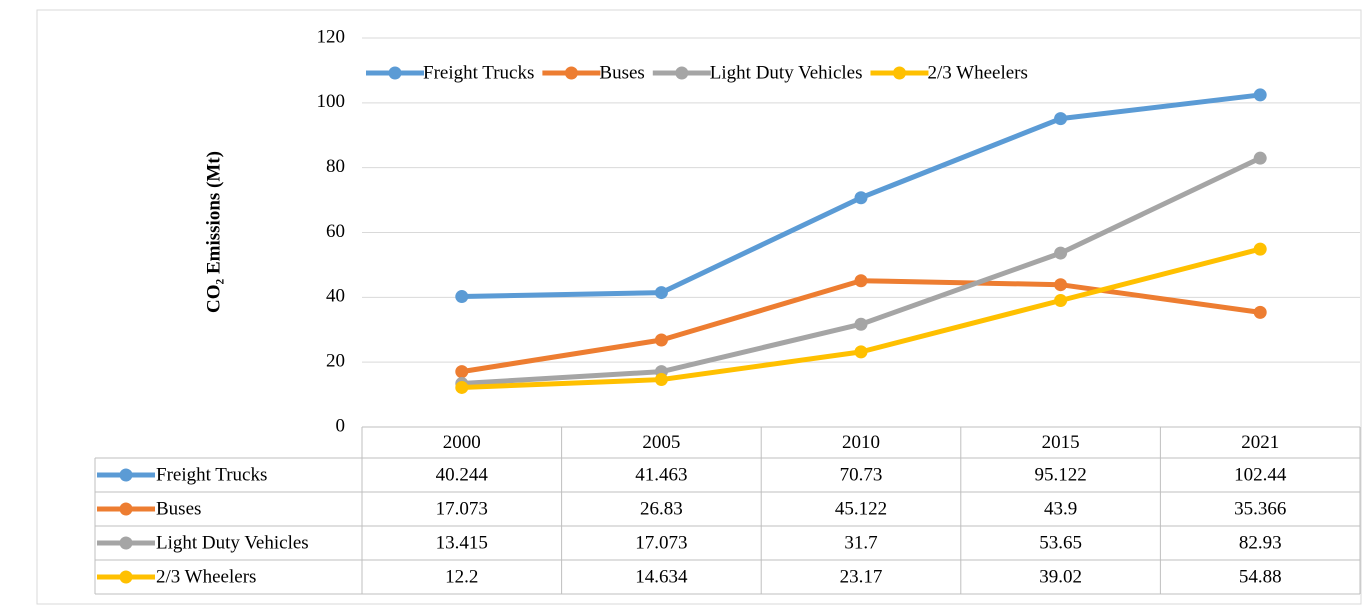 The image size is (1368, 613). Describe the element at coordinates (478, 72) in the screenshot. I see `legend-label: Freight Trucks` at that location.